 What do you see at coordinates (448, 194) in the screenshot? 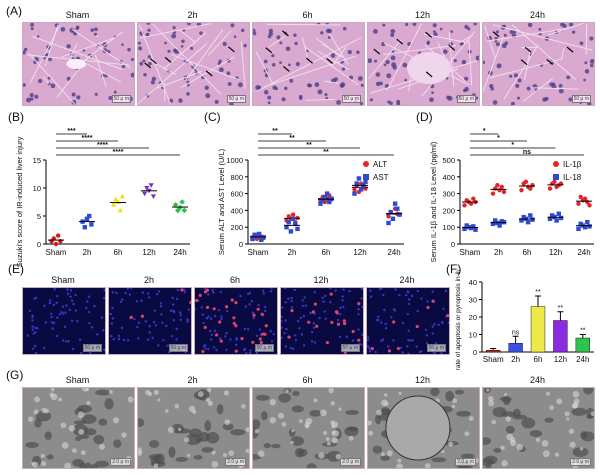
I see `y-tick-label: 300` at bounding box center [448, 194].